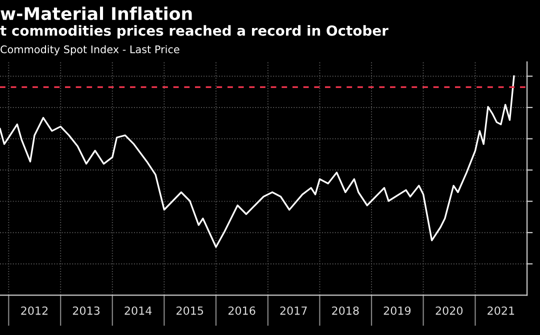 This screenshot has width=540, height=335. I want to click on chart-title: w-Material Inflation, so click(96, 13).